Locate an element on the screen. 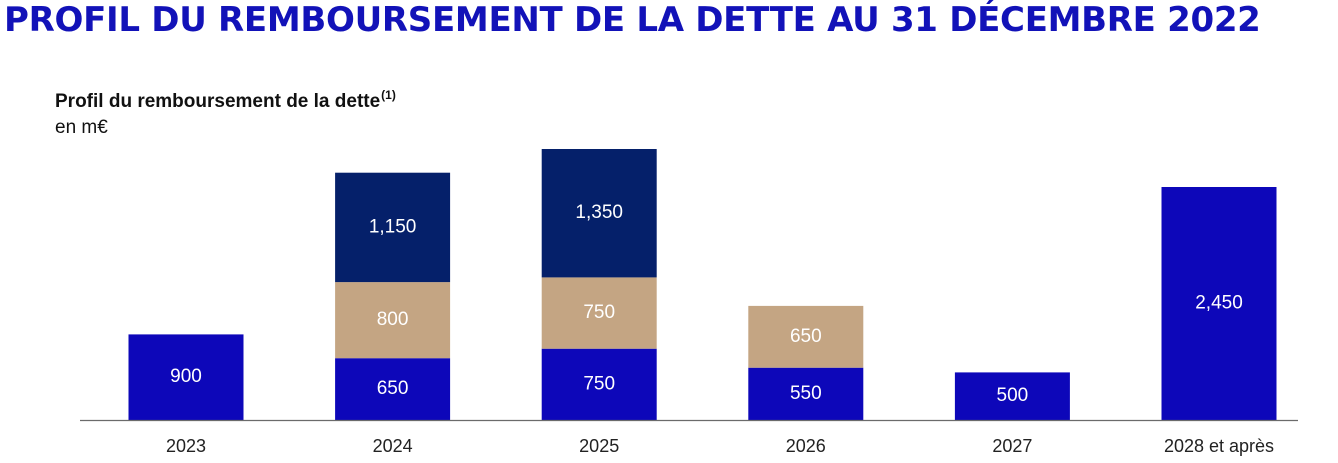 The image size is (1338, 463). data-label-series-1-0: 900 is located at coordinates (186, 376).